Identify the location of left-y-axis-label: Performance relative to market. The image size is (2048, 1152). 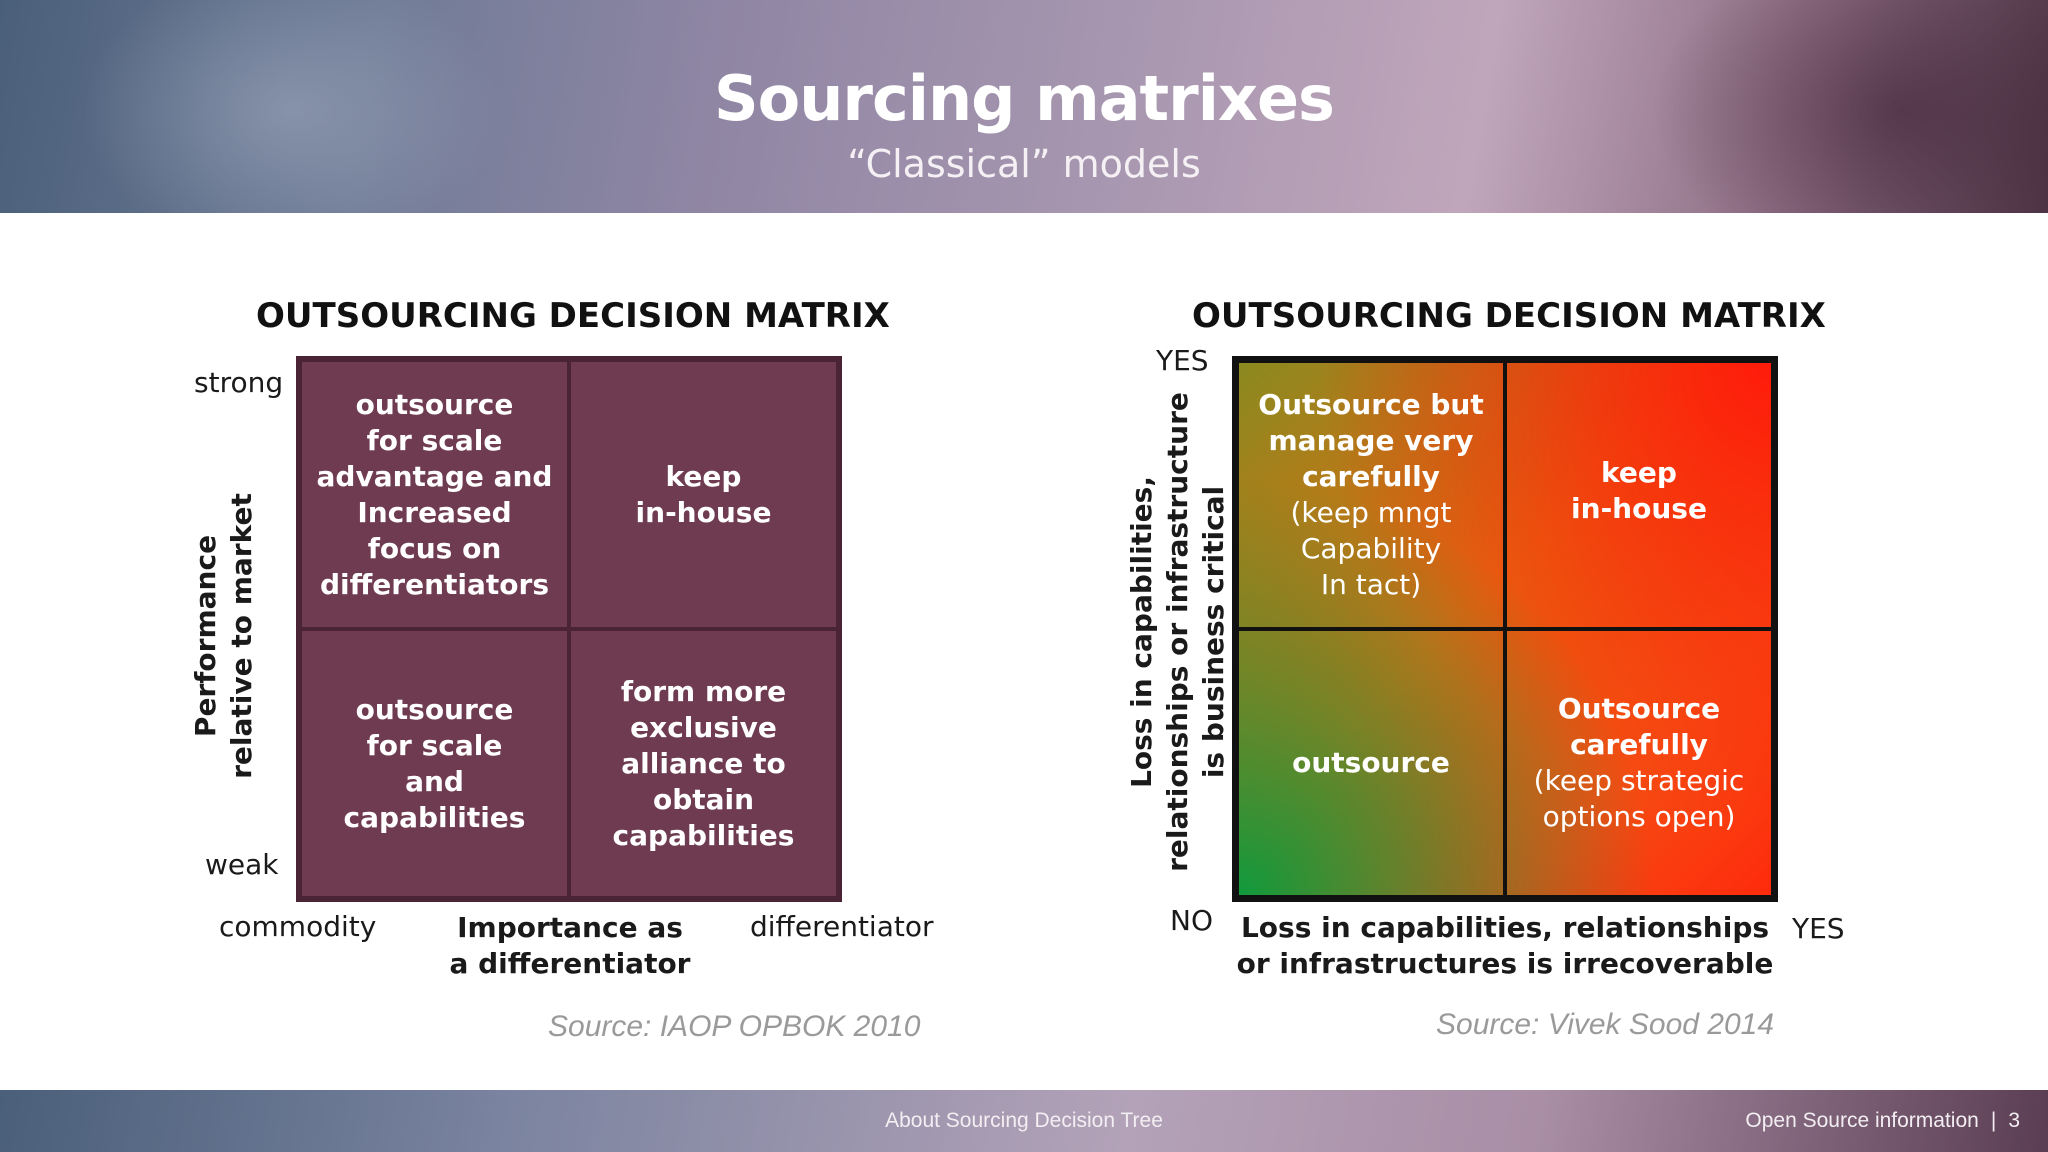
(224, 636).